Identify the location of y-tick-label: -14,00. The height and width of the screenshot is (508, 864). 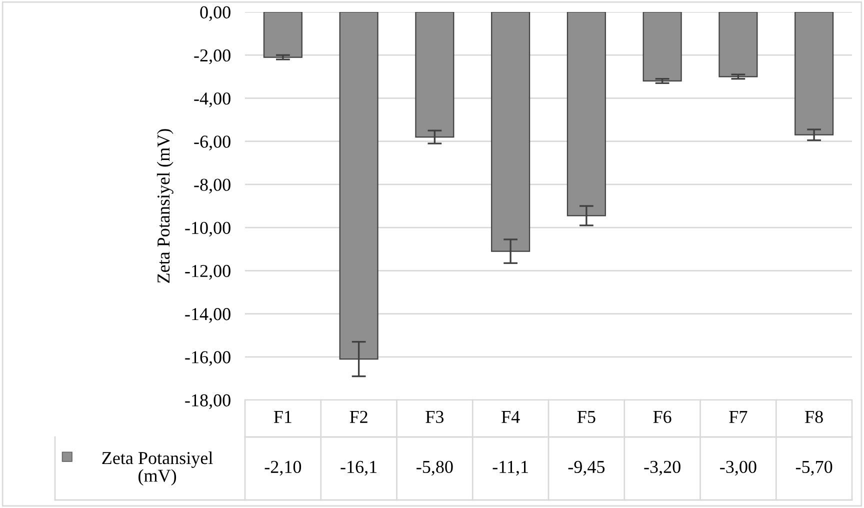
(207, 315).